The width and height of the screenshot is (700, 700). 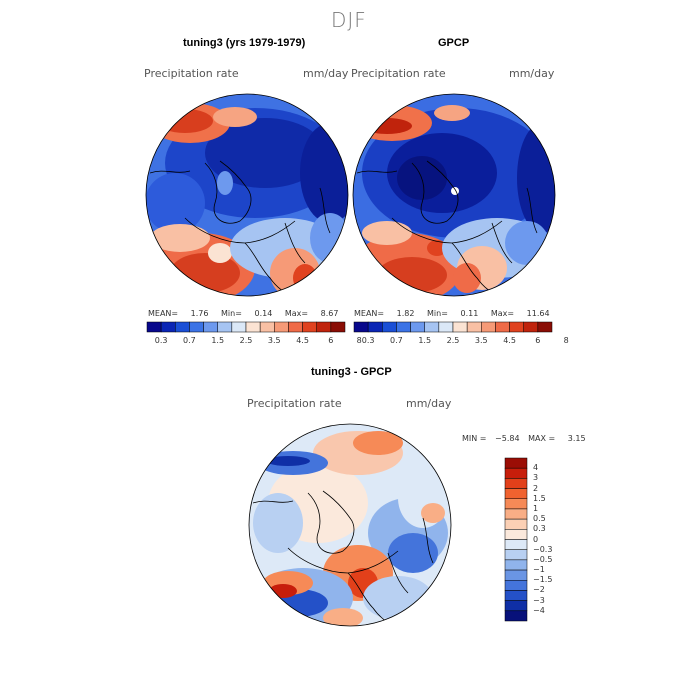 I want to click on units-label-left: mm/day, so click(x=326, y=73).